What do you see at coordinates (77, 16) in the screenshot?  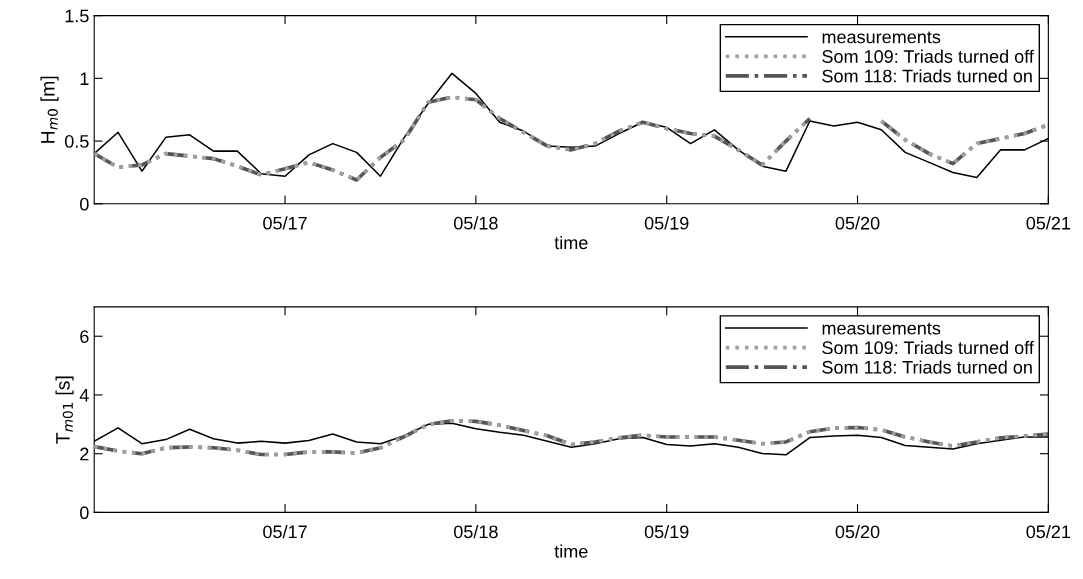 I see `y-tick-label: 1.5` at bounding box center [77, 16].